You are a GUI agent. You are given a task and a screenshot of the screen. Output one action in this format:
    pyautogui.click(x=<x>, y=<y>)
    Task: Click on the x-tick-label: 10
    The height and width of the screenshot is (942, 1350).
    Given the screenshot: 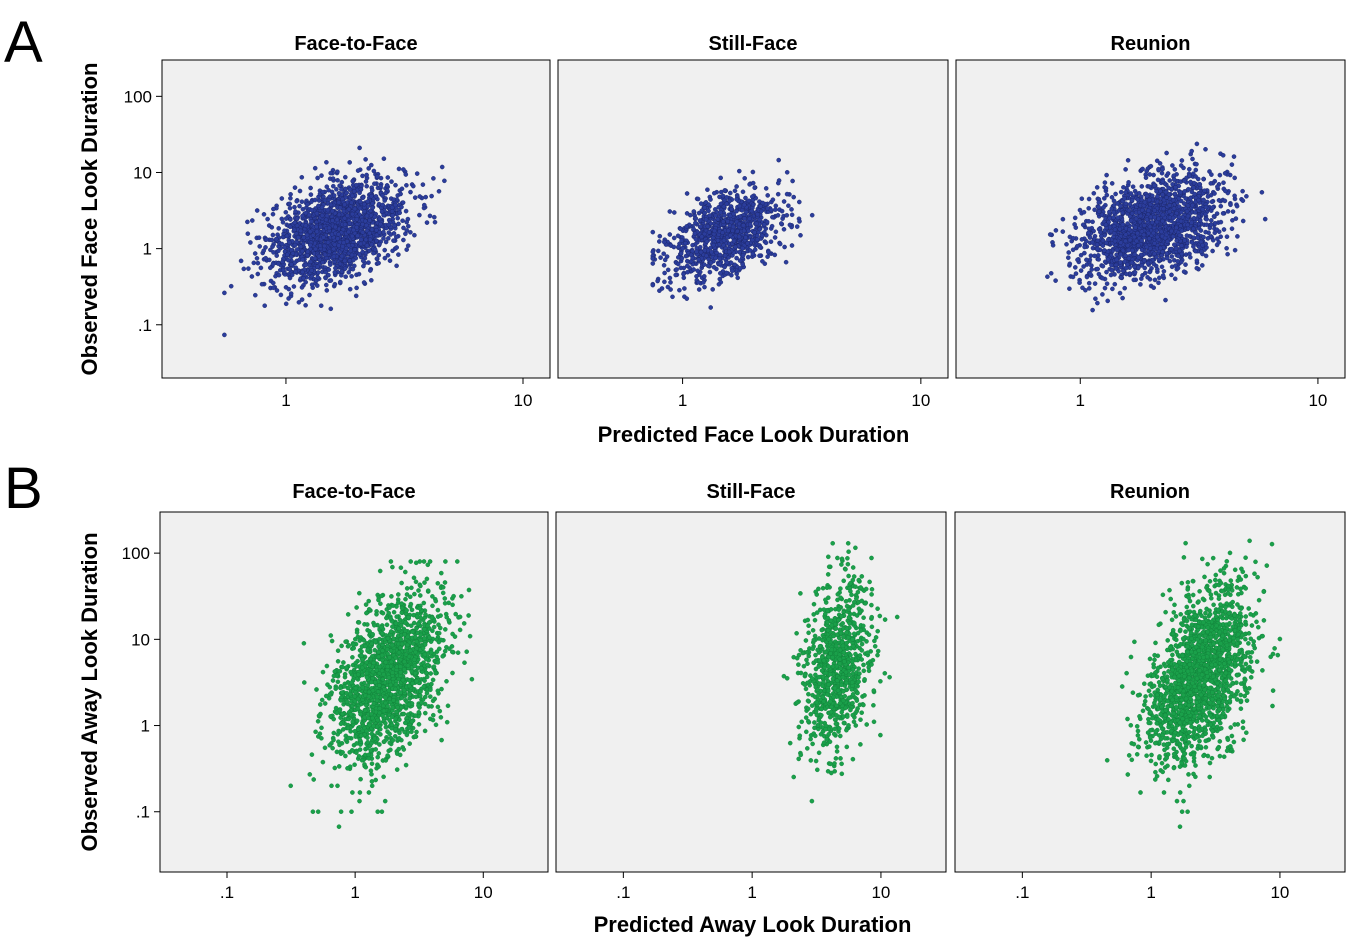 What is the action you would take?
    pyautogui.click(x=483, y=892)
    